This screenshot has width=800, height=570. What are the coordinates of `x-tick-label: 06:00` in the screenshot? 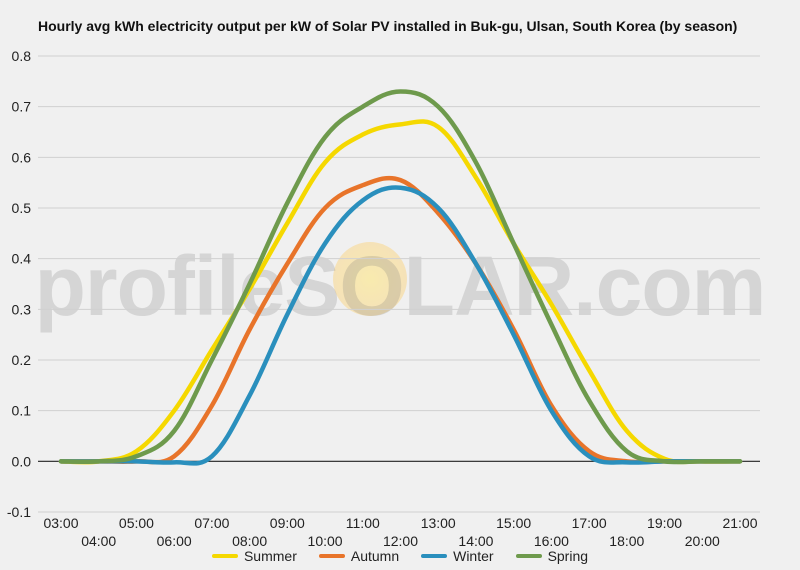 It's located at (174, 541).